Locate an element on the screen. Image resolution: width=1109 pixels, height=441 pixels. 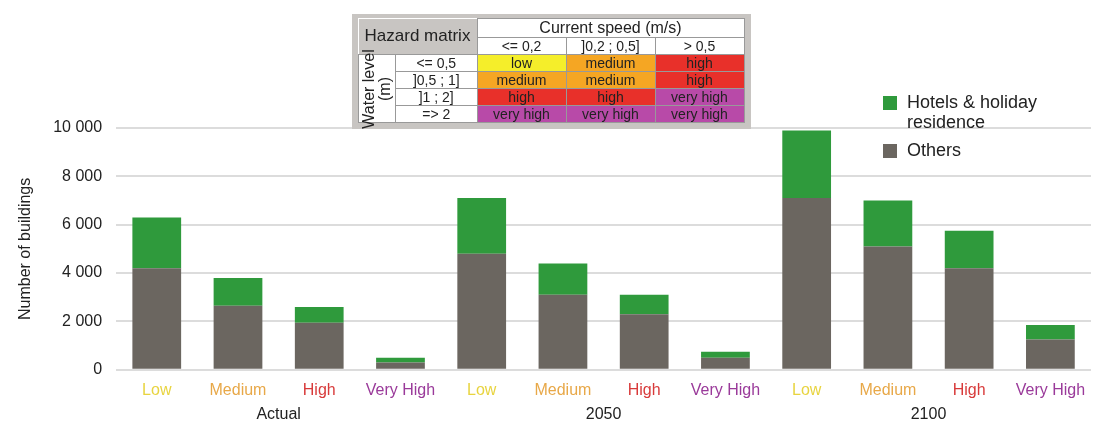
legend-label: Hotels & holiday residence is located at coordinates (973, 112).